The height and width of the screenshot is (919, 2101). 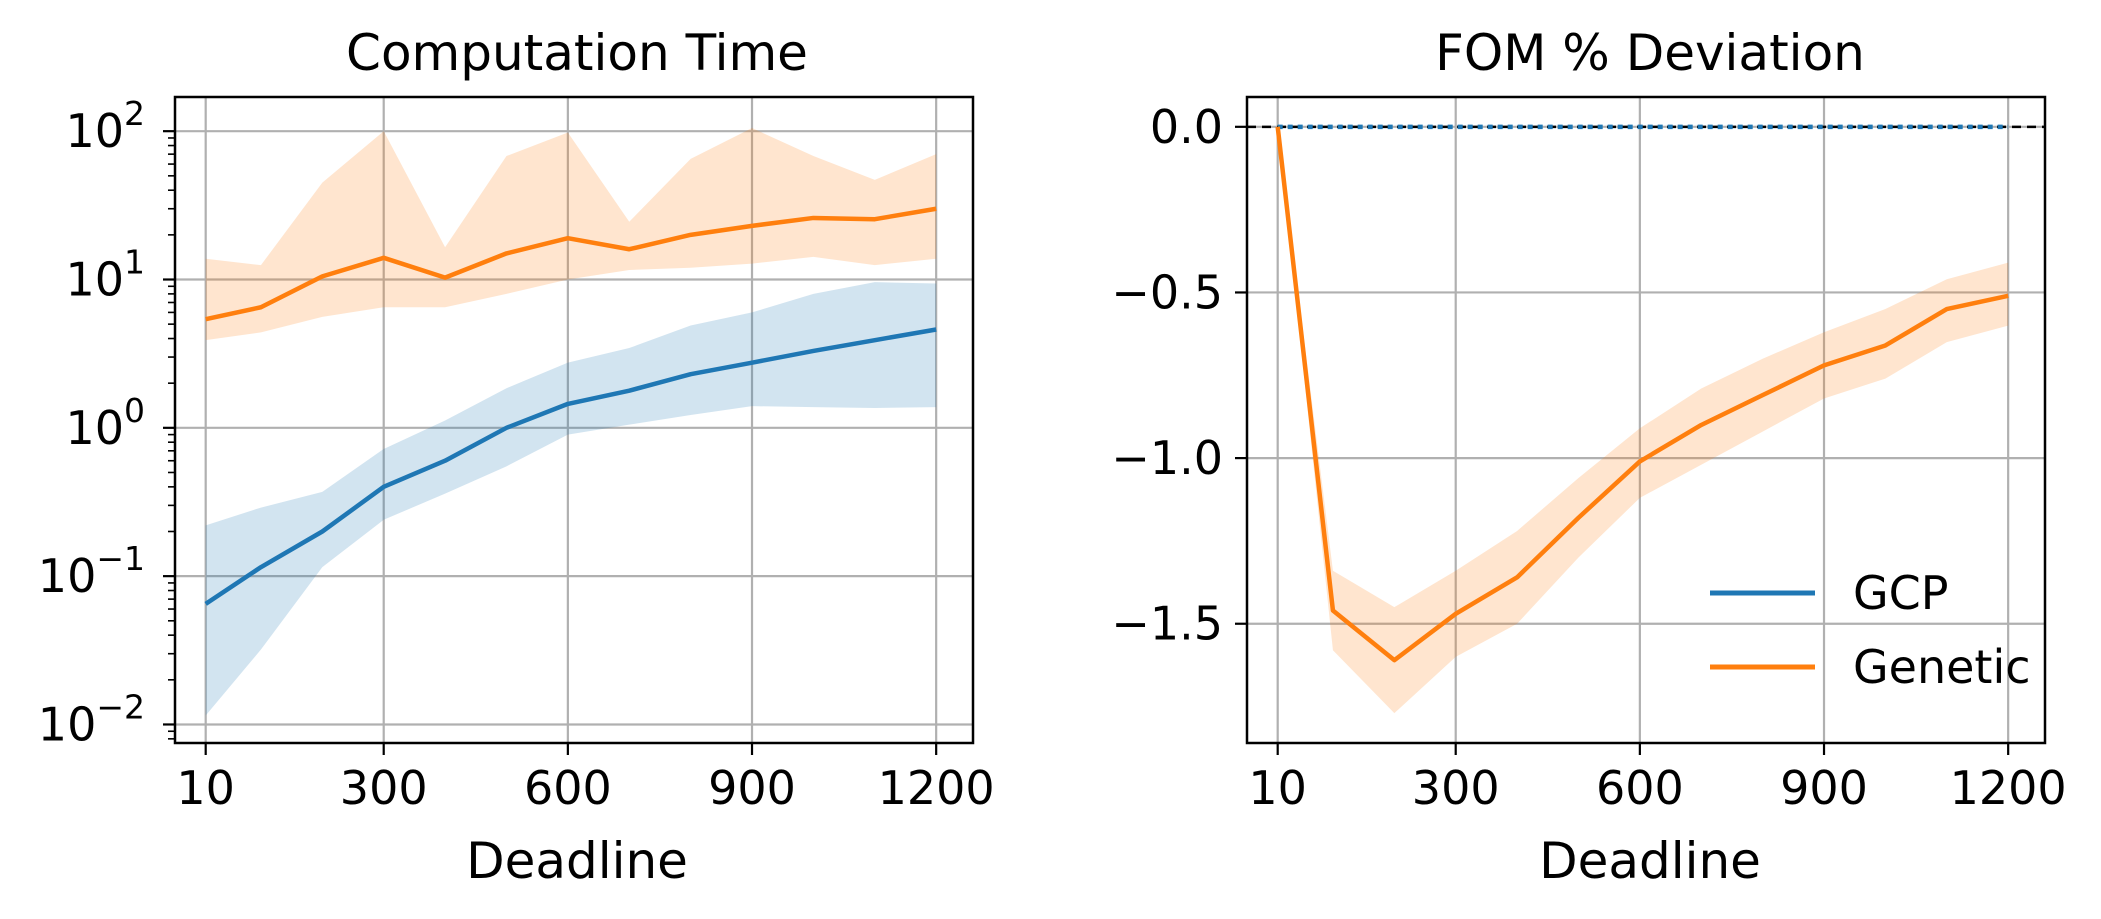 What do you see at coordinates (134, 262) in the screenshot?
I see `y-tick-exponent: 1` at bounding box center [134, 262].